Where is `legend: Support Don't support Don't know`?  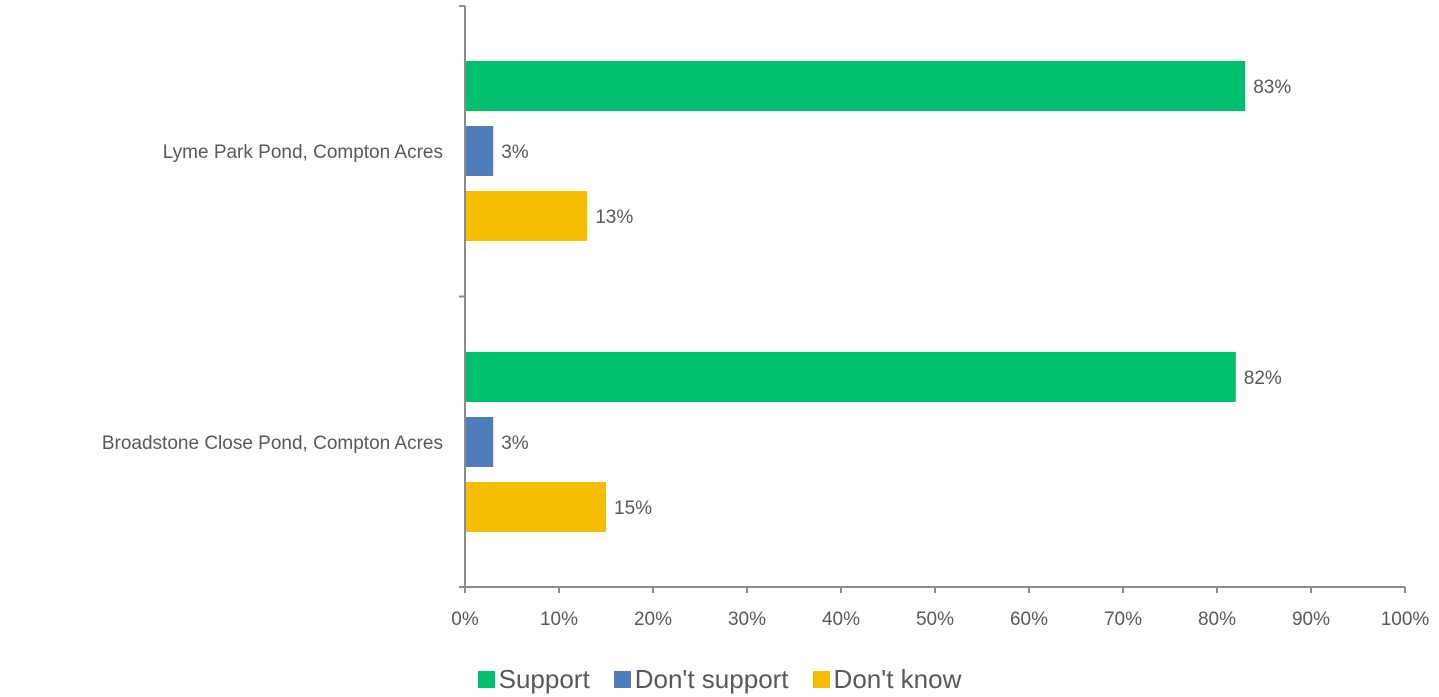
legend: Support Don't support Don't know is located at coordinates (719, 679).